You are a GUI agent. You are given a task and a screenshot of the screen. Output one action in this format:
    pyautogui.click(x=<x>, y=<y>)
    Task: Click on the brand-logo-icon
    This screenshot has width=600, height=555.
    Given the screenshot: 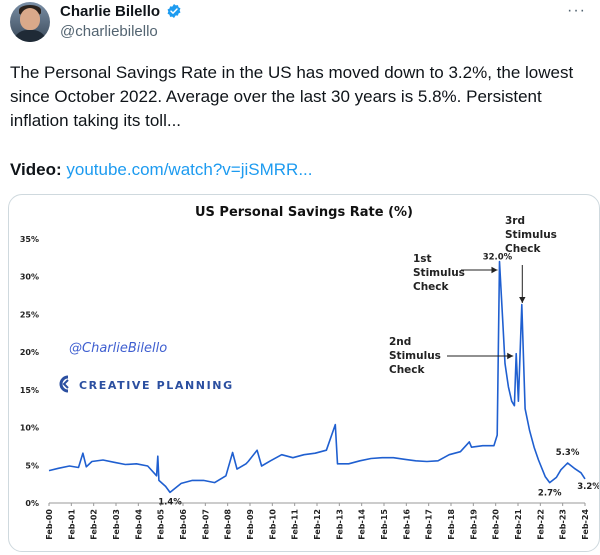 What is the action you would take?
    pyautogui.click(x=64, y=384)
    